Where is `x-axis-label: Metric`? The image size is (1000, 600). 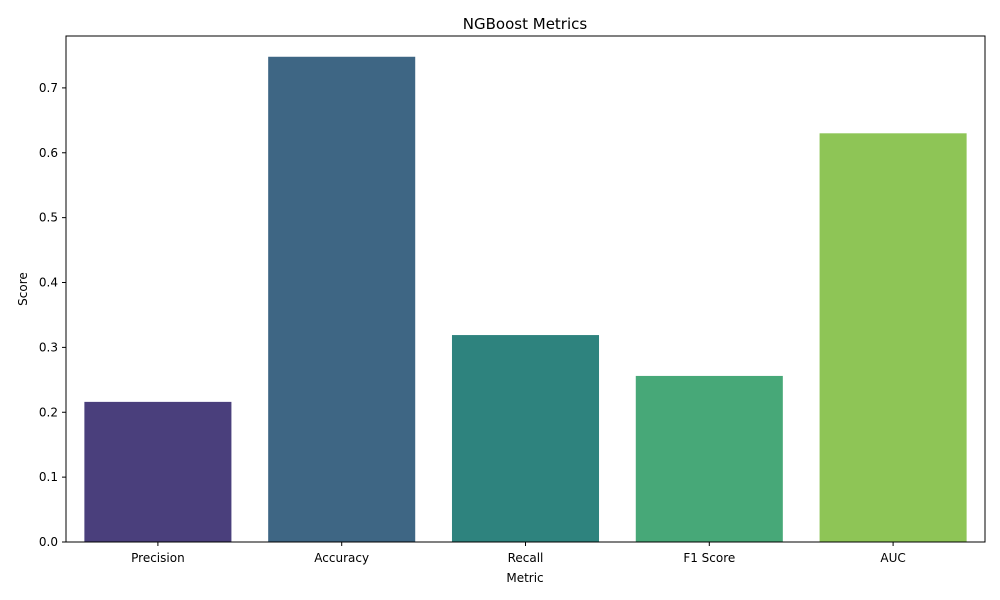 x-axis-label: Metric is located at coordinates (524, 578).